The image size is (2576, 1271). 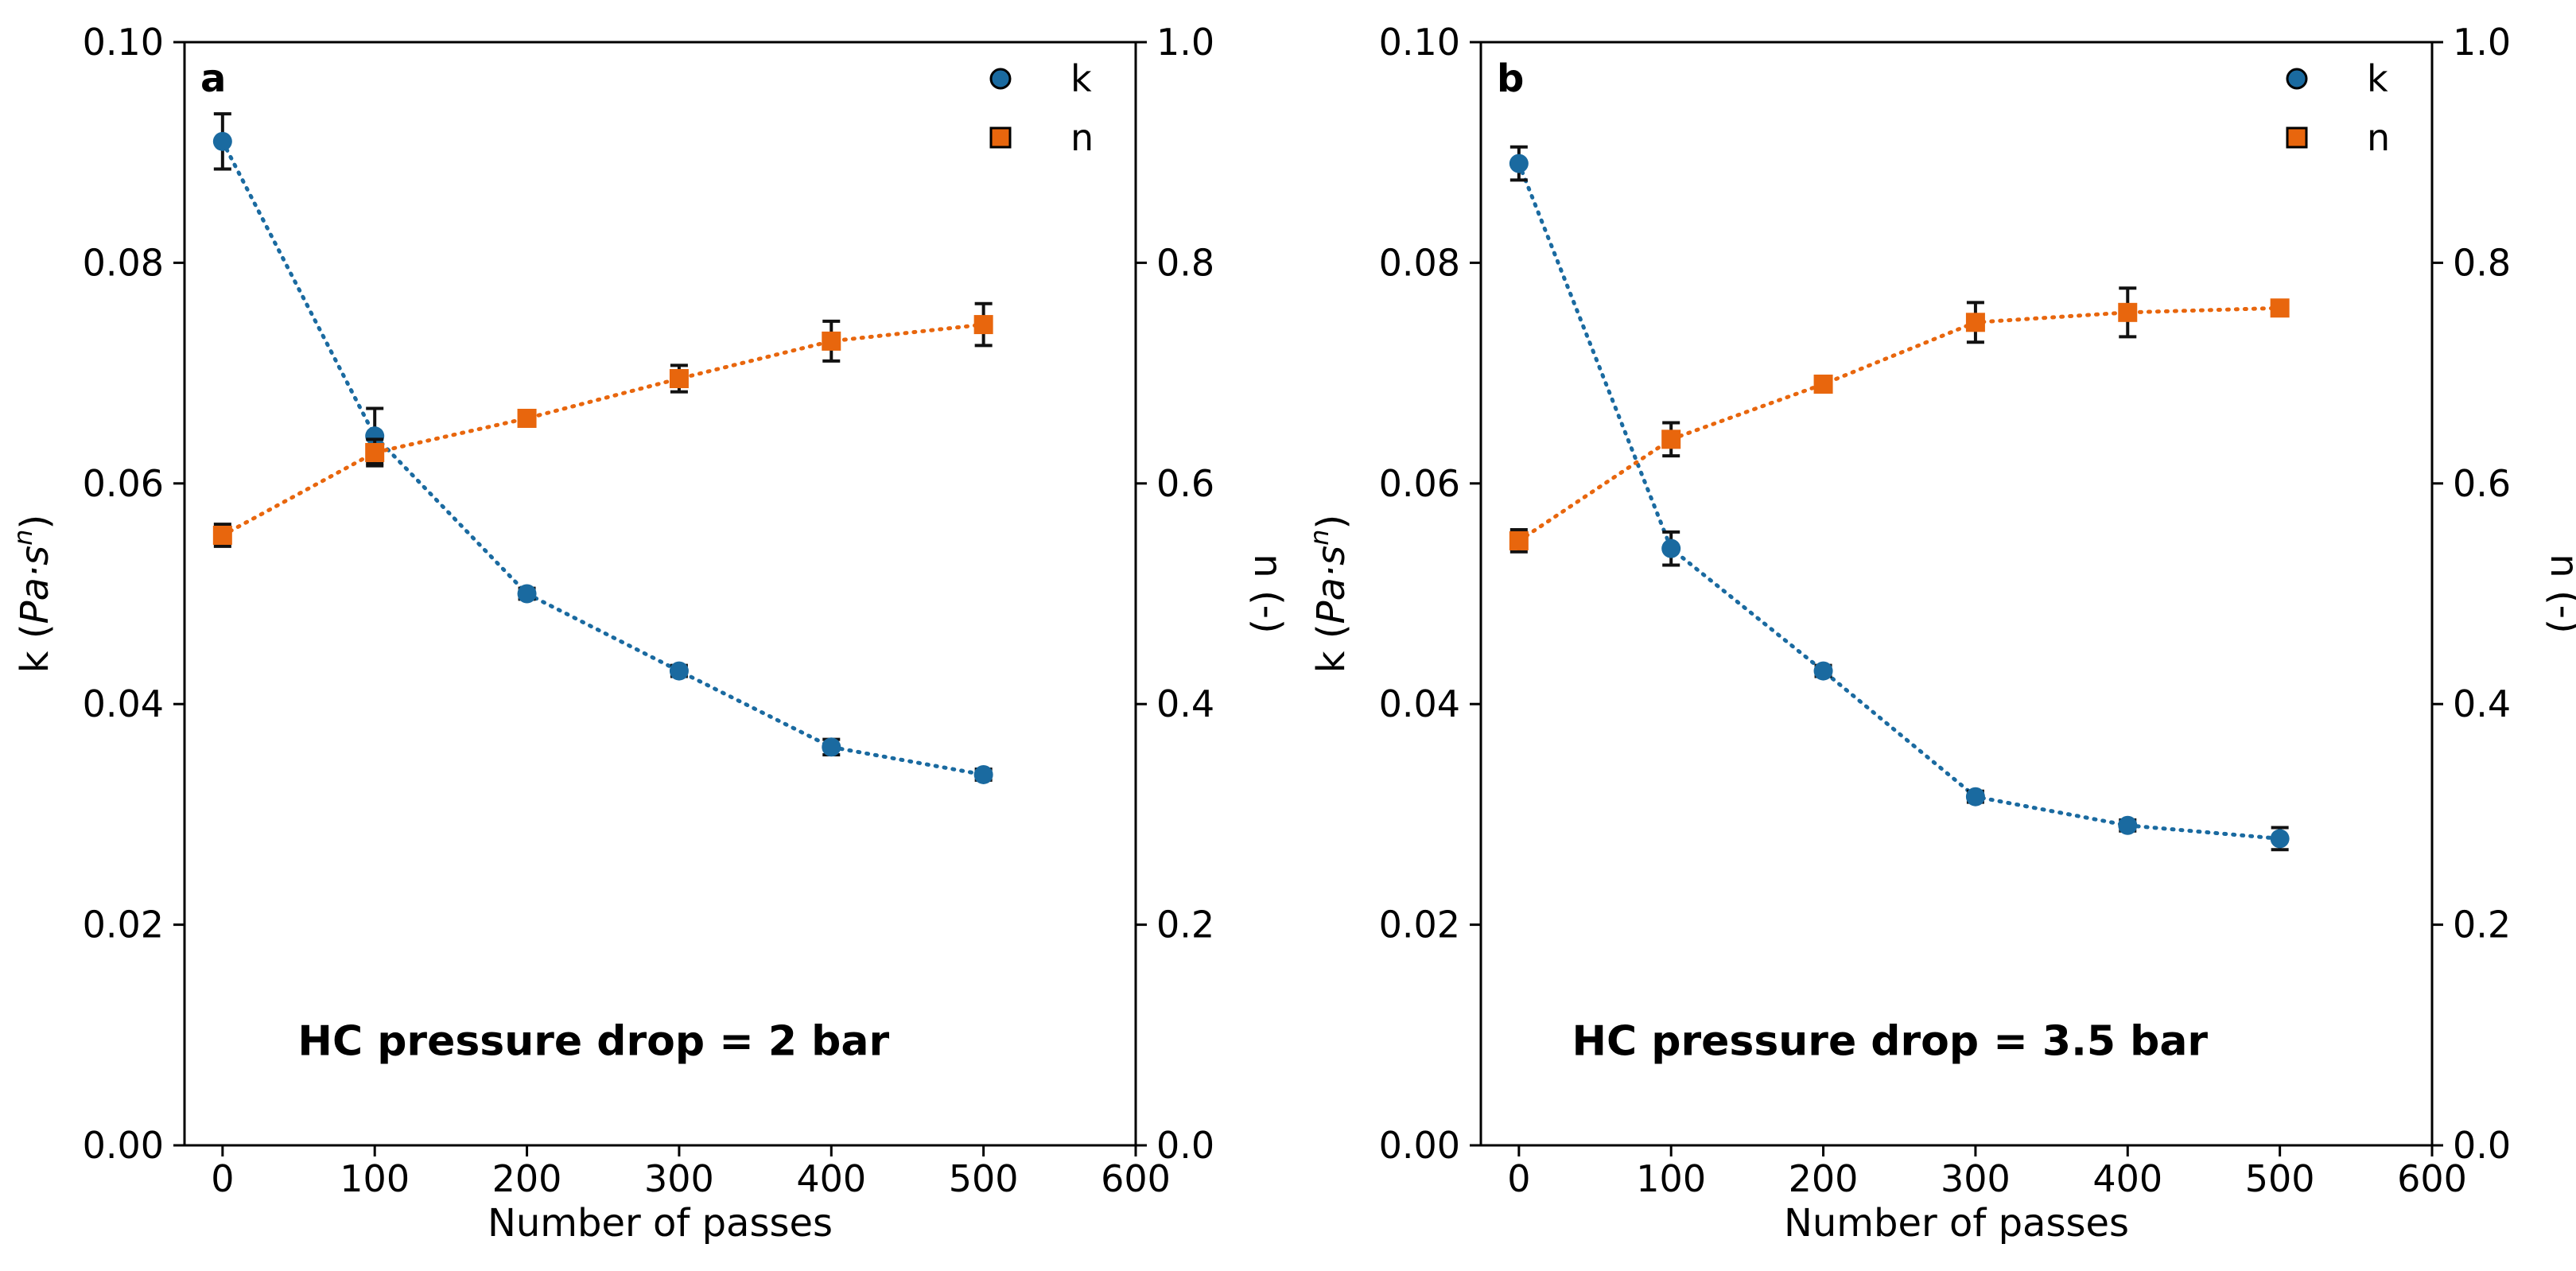 What do you see at coordinates (1890, 1041) in the screenshot?
I see `pressure-annotation: HC pressure drop = 3.5 bar` at bounding box center [1890, 1041].